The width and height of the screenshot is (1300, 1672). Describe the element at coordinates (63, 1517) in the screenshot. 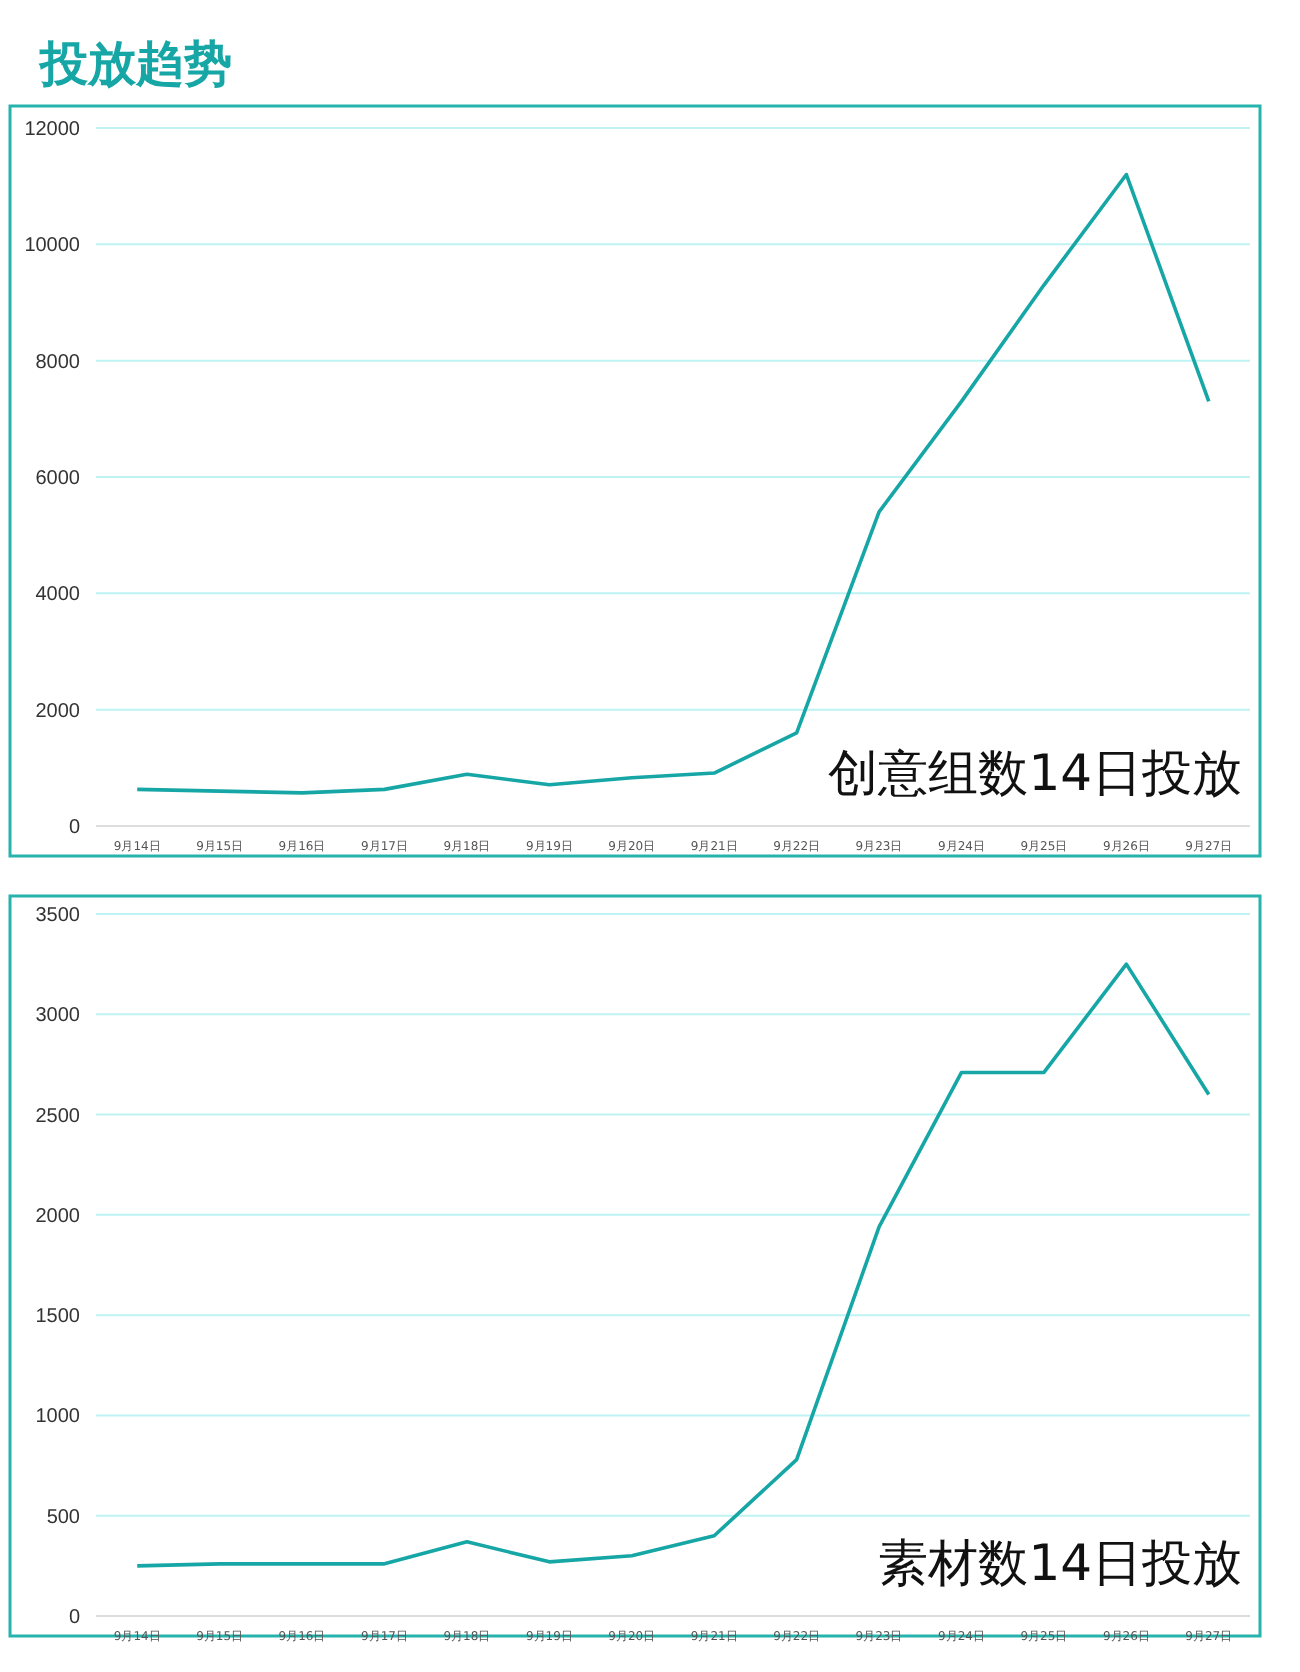

I see `y-tick-label: 500` at that location.